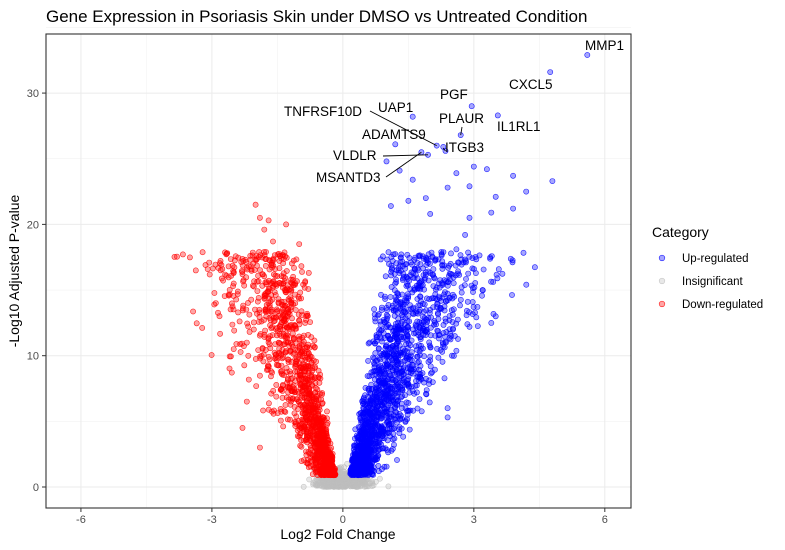 This screenshot has height=550, width=785. What do you see at coordinates (355, 155) in the screenshot?
I see `gene-label: VLDLR` at bounding box center [355, 155].